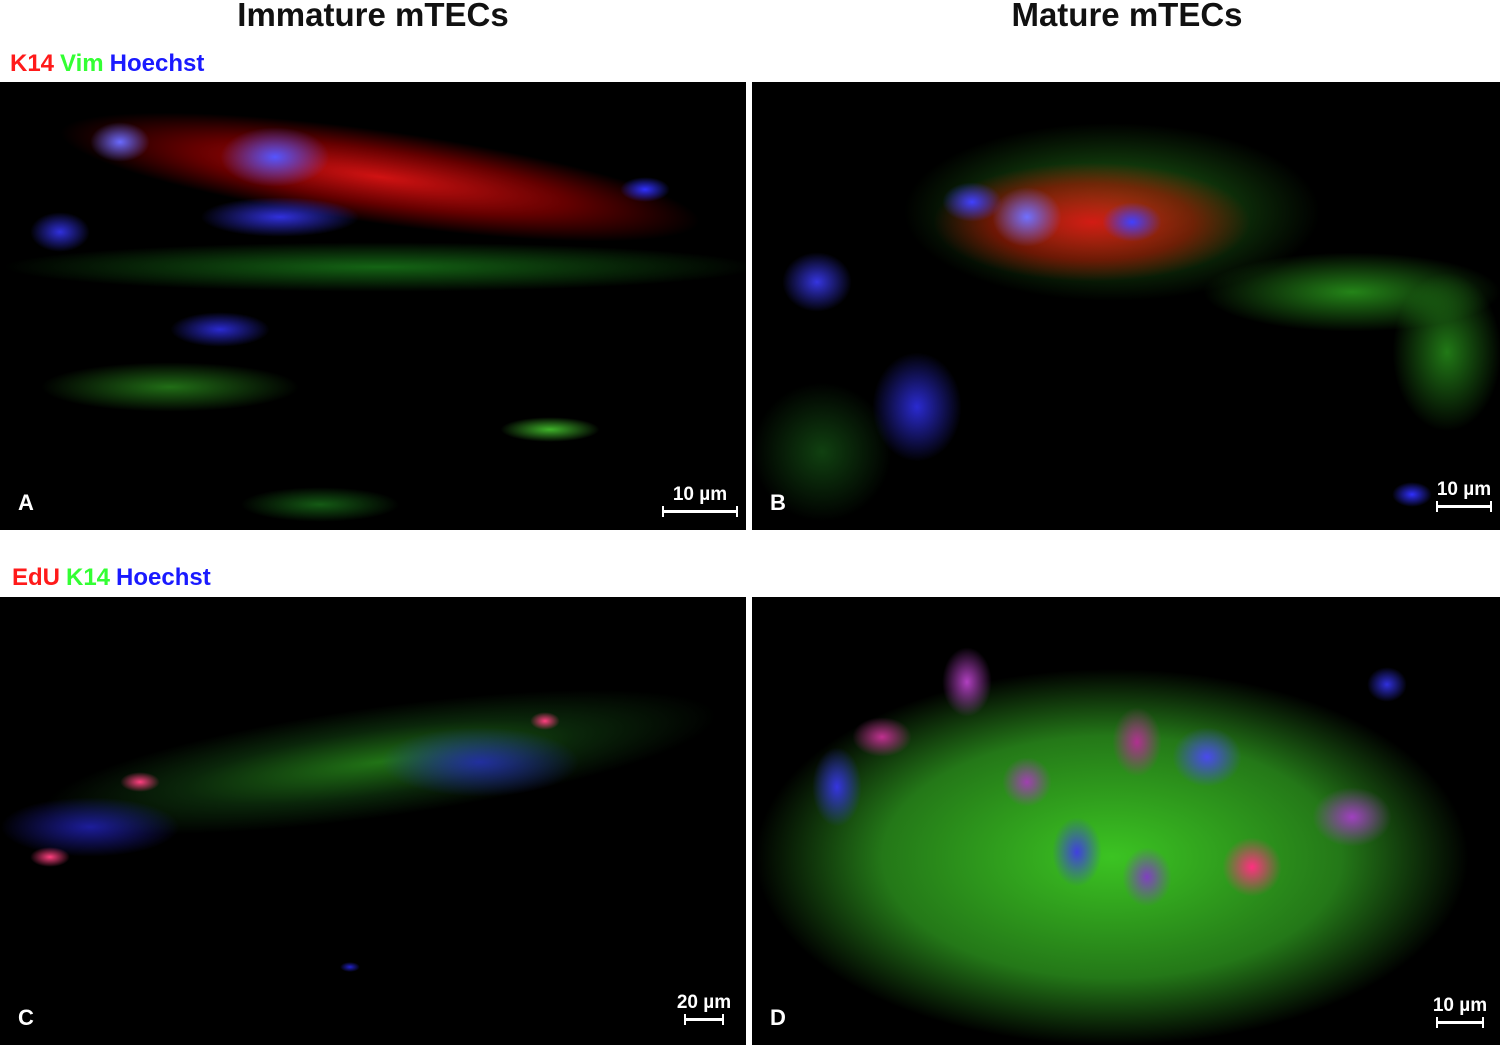 Image resolution: width=1500 pixels, height=1045 pixels. I want to click on panel-label-b: B, so click(778, 502).